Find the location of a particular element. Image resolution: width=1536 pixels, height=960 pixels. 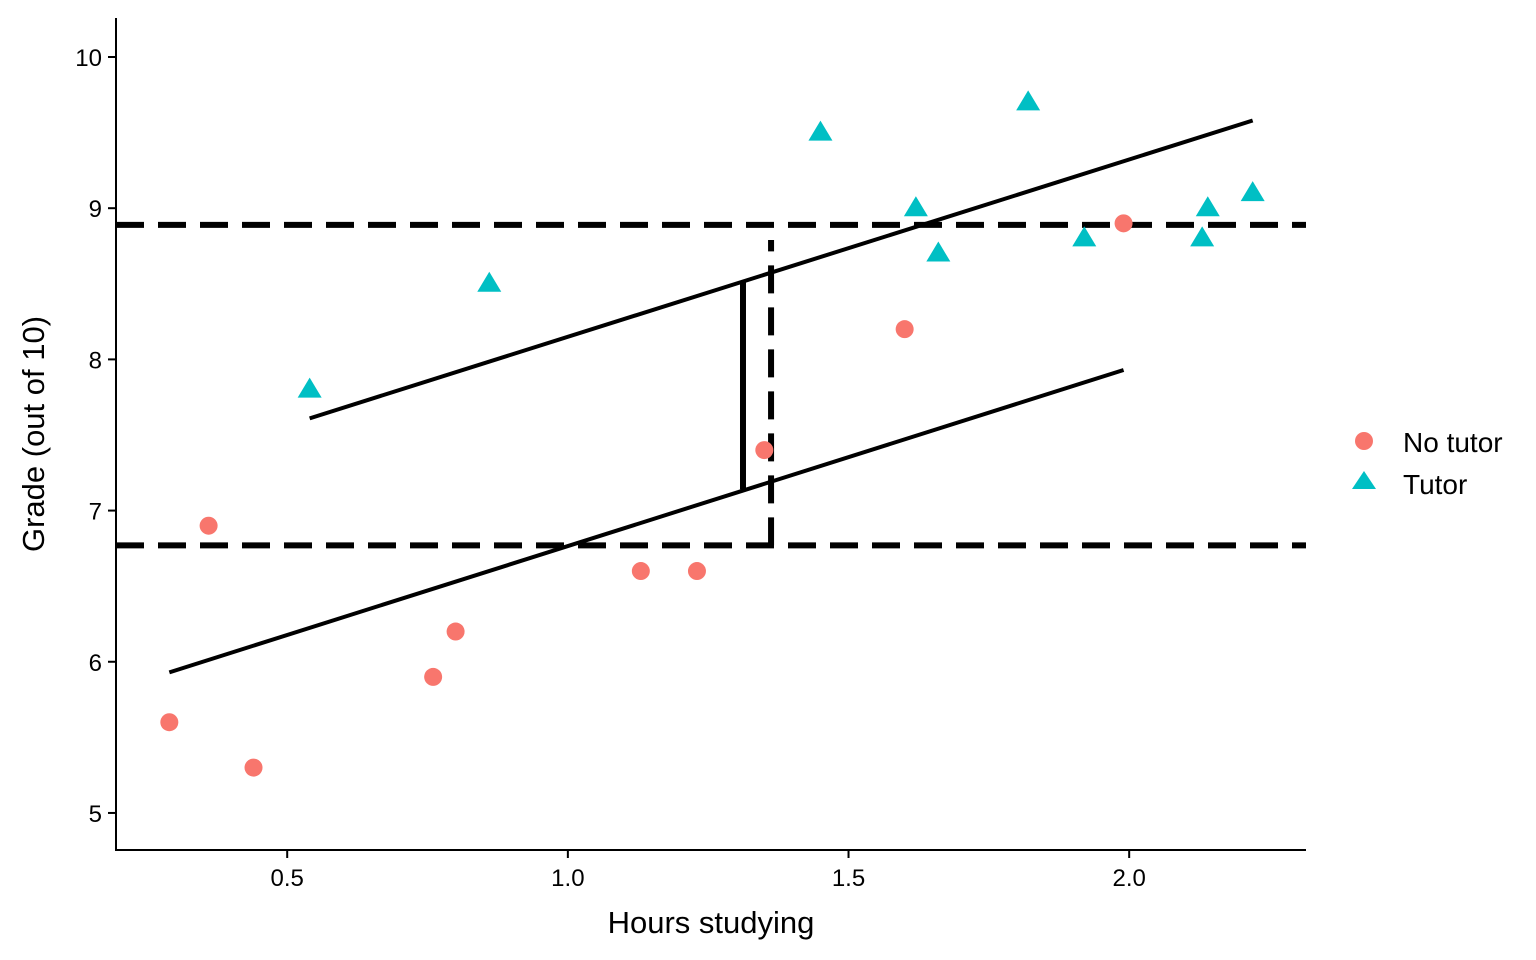

x-tick-label: 1.0 is located at coordinates (567, 878).